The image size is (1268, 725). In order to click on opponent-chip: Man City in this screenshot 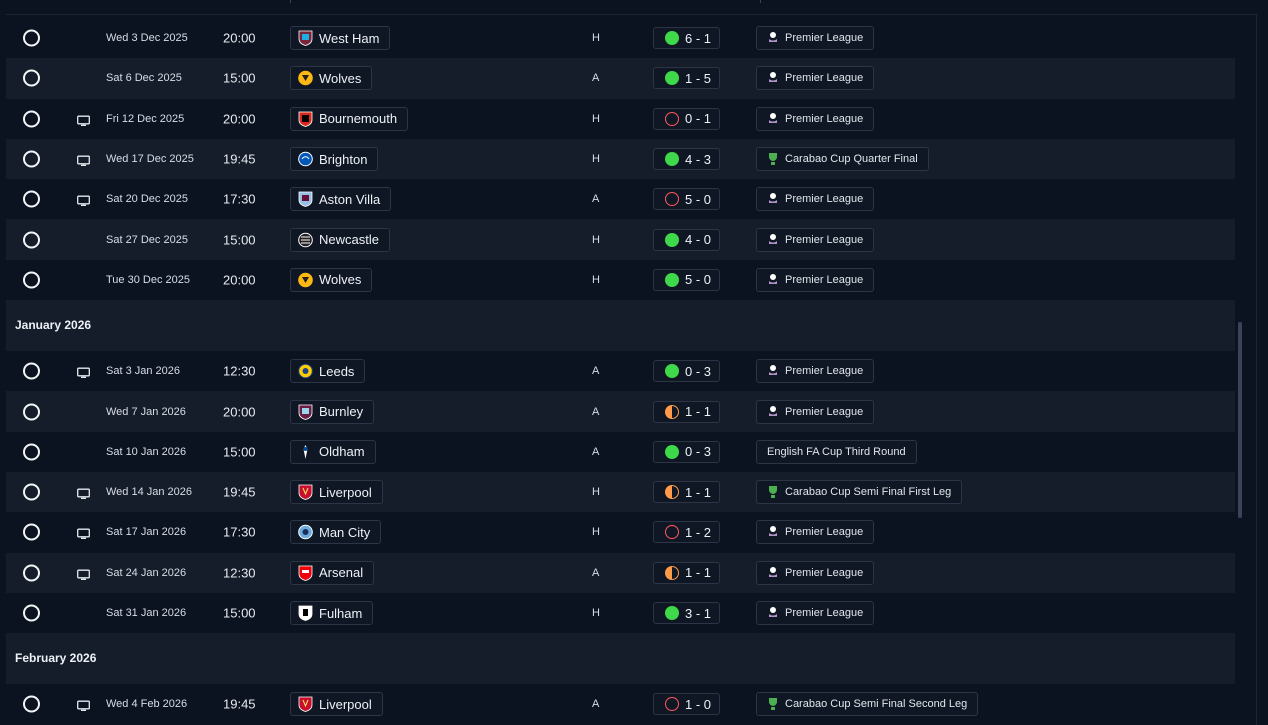, I will do `click(336, 532)`.